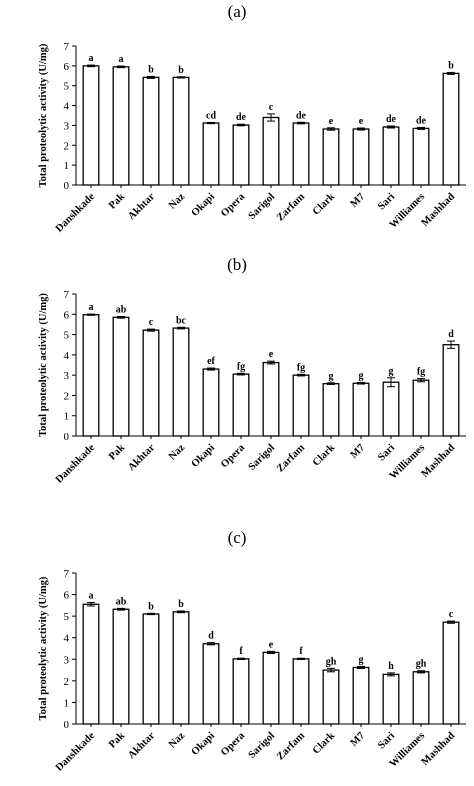 The height and width of the screenshot is (786, 474). What do you see at coordinates (43, 648) in the screenshot?
I see `y-axis-title: Total proteolytic activity (U/mg)` at bounding box center [43, 648].